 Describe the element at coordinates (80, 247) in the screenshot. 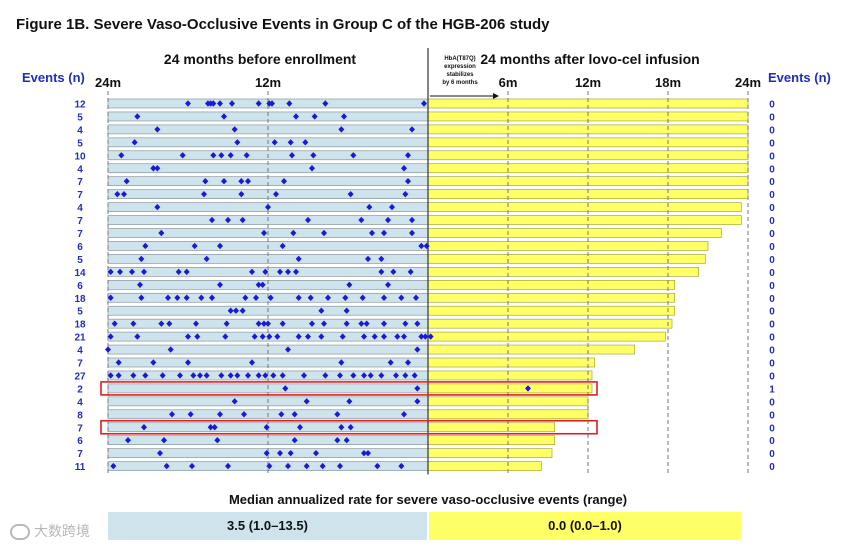

I see `events-before-row-12: 6` at that location.